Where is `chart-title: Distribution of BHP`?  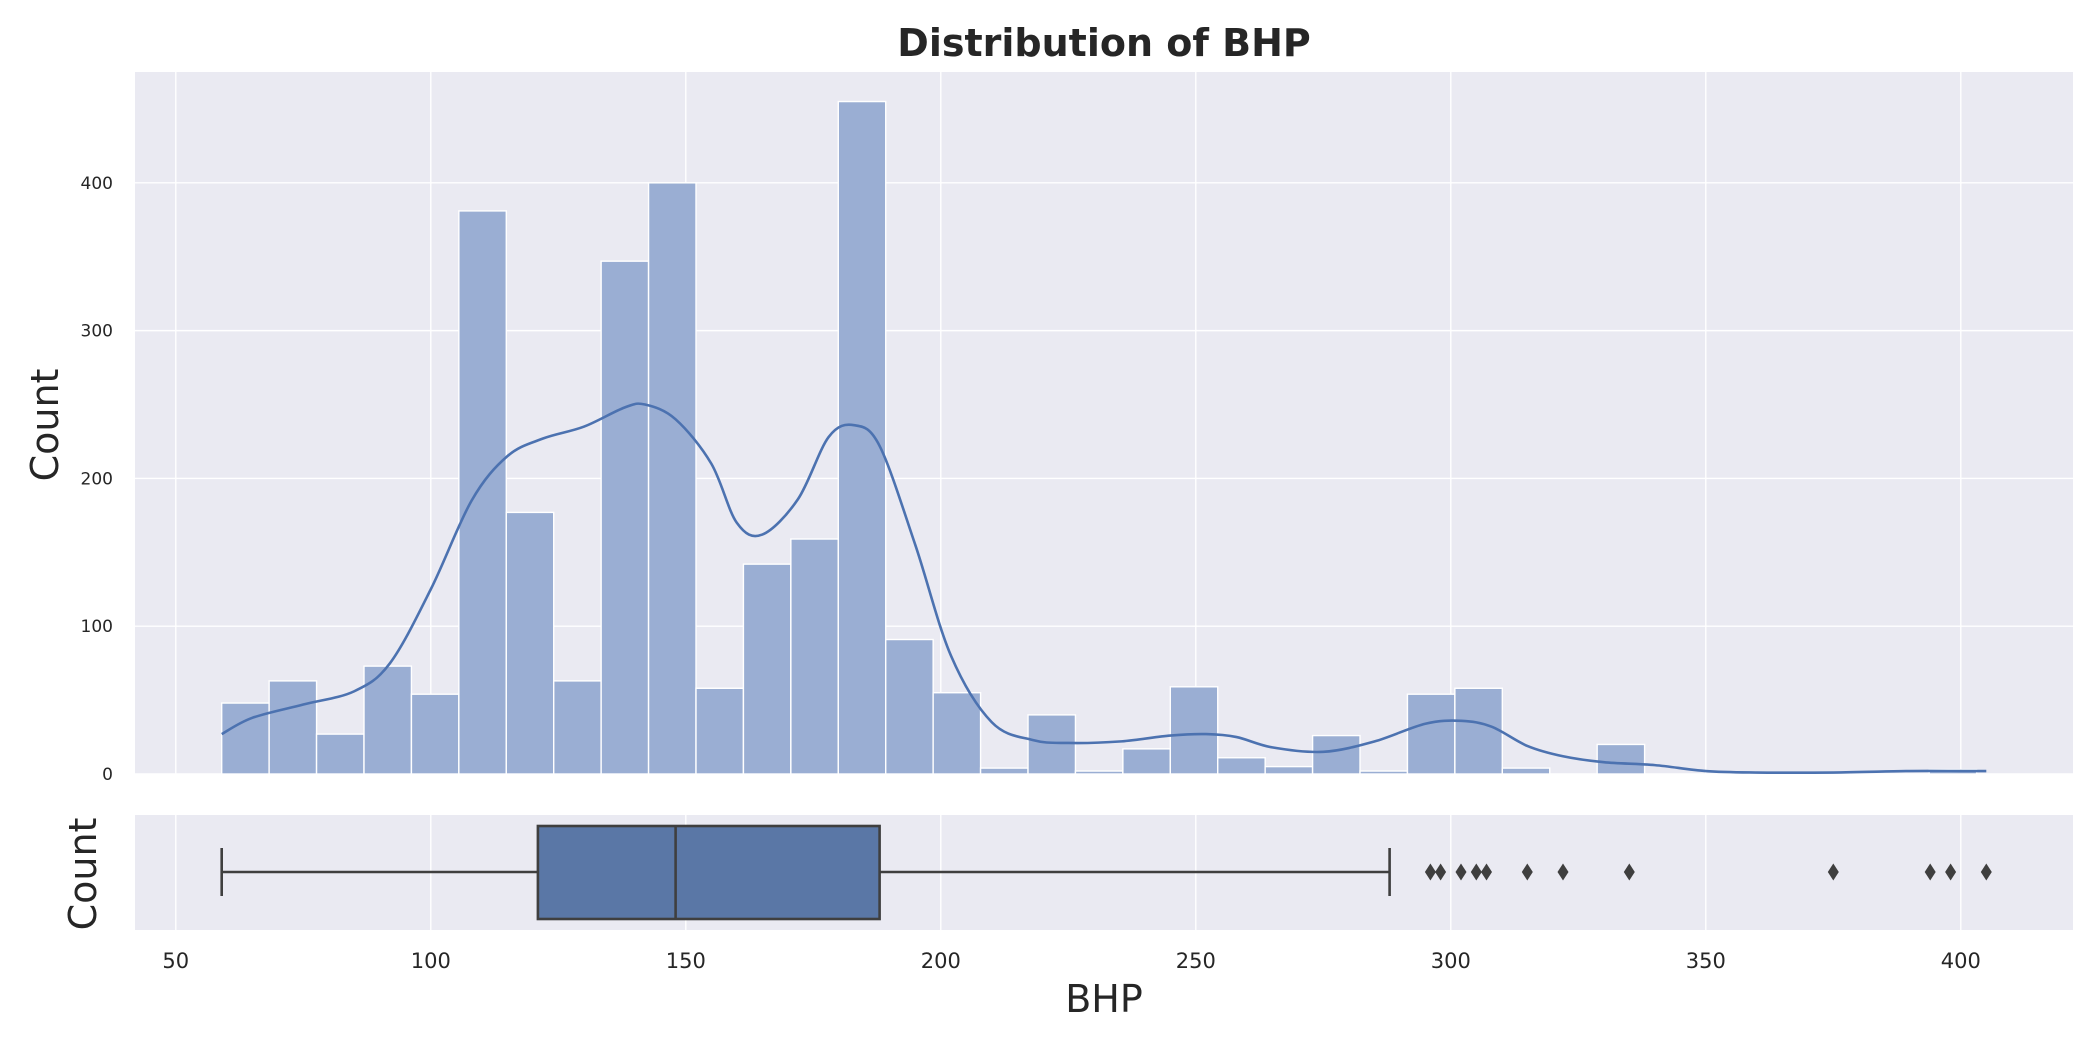 chart-title: Distribution of BHP is located at coordinates (1103, 43).